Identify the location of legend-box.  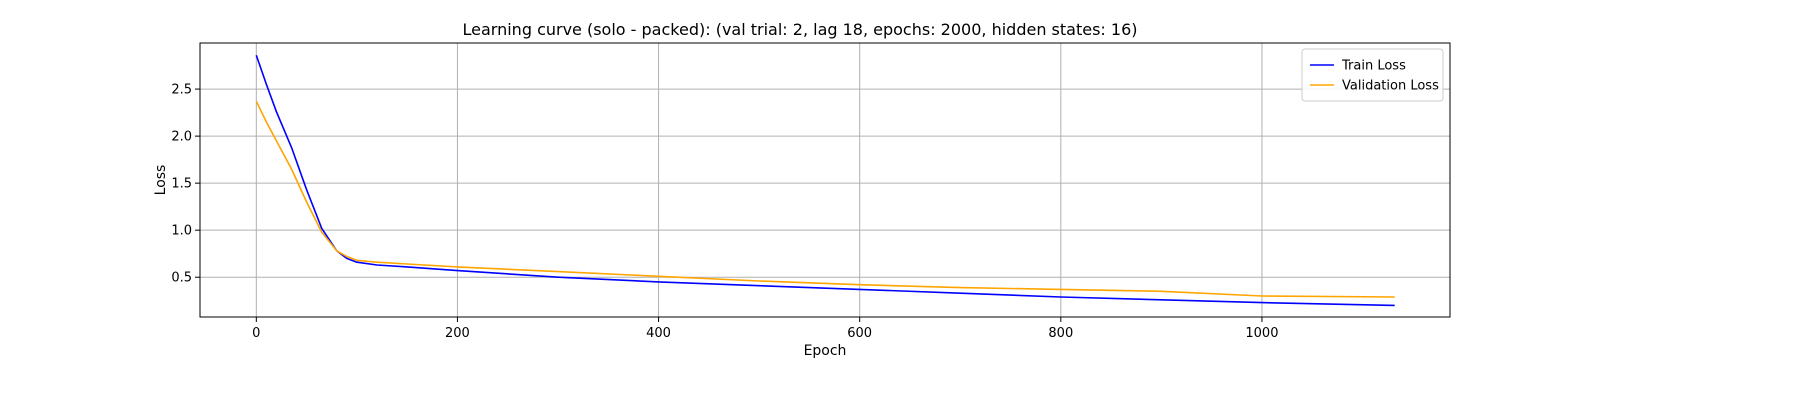
(1372, 75).